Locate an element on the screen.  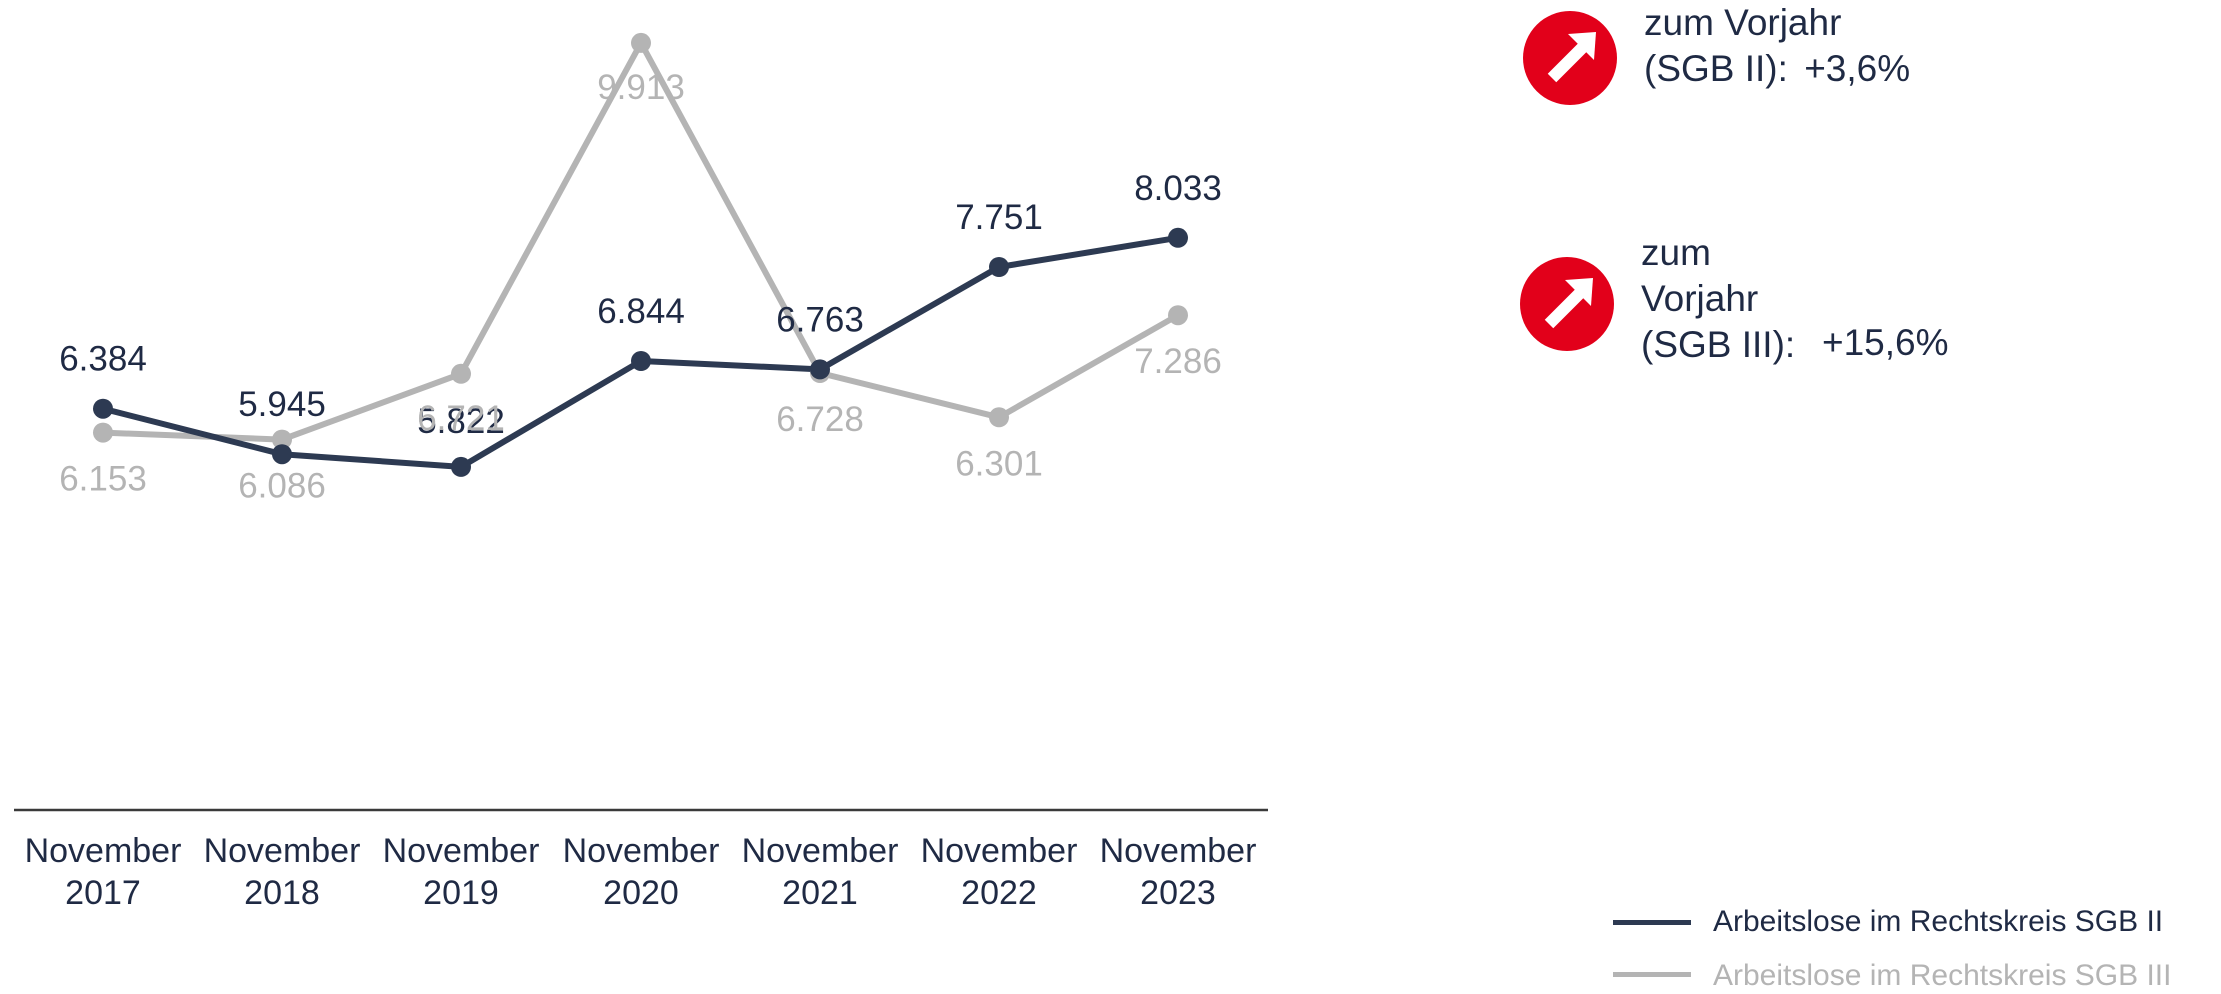
x-tick-label: 2022 is located at coordinates (999, 893).